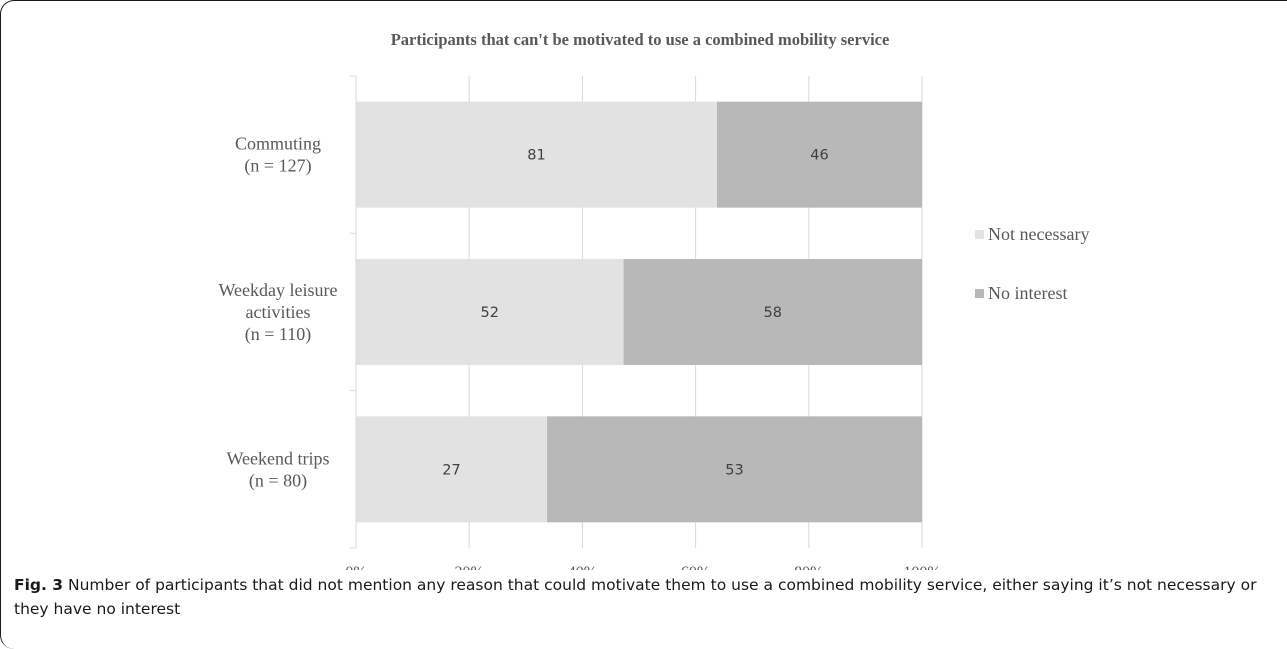  Describe the element at coordinates (695, 567) in the screenshot. I see `x-tick-label: 60%` at that location.